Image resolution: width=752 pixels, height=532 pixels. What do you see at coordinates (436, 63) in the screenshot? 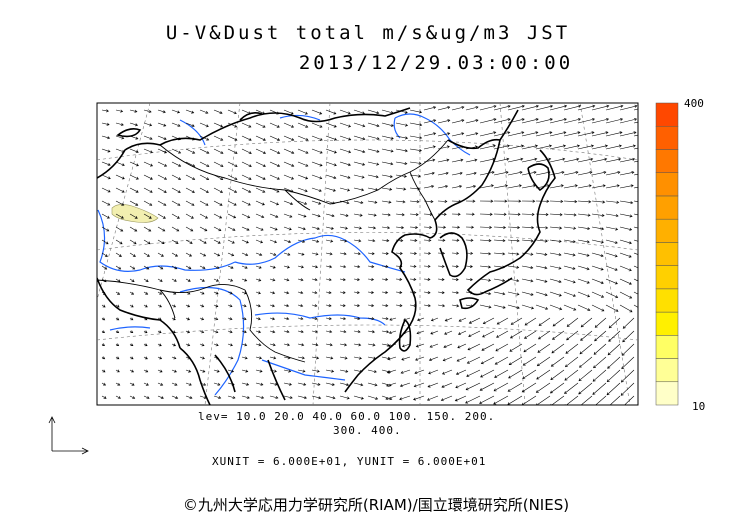
I see `chart-timestamp: 2013/12/29.03:00:00` at bounding box center [436, 63].